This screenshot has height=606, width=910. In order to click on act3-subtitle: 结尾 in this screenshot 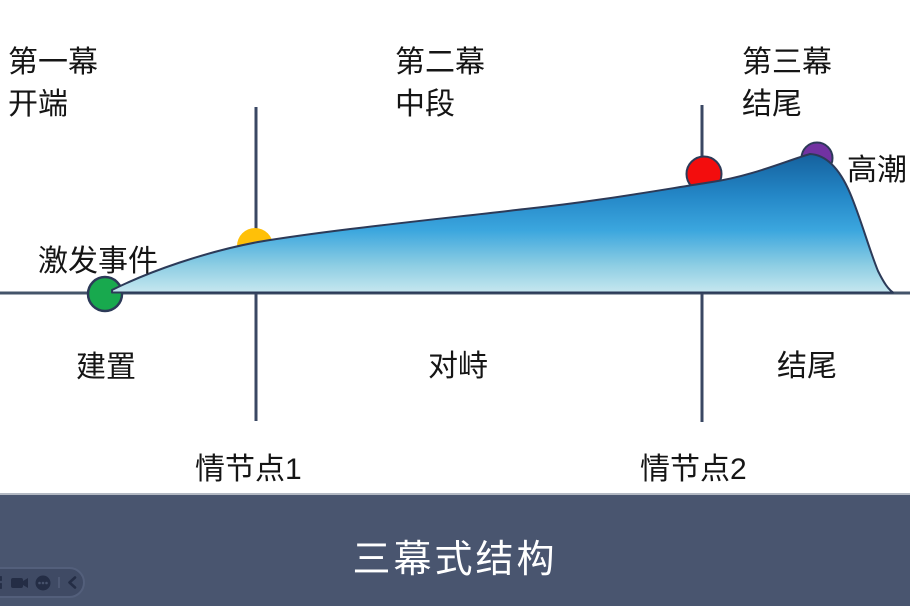, I will do `click(772, 104)`.